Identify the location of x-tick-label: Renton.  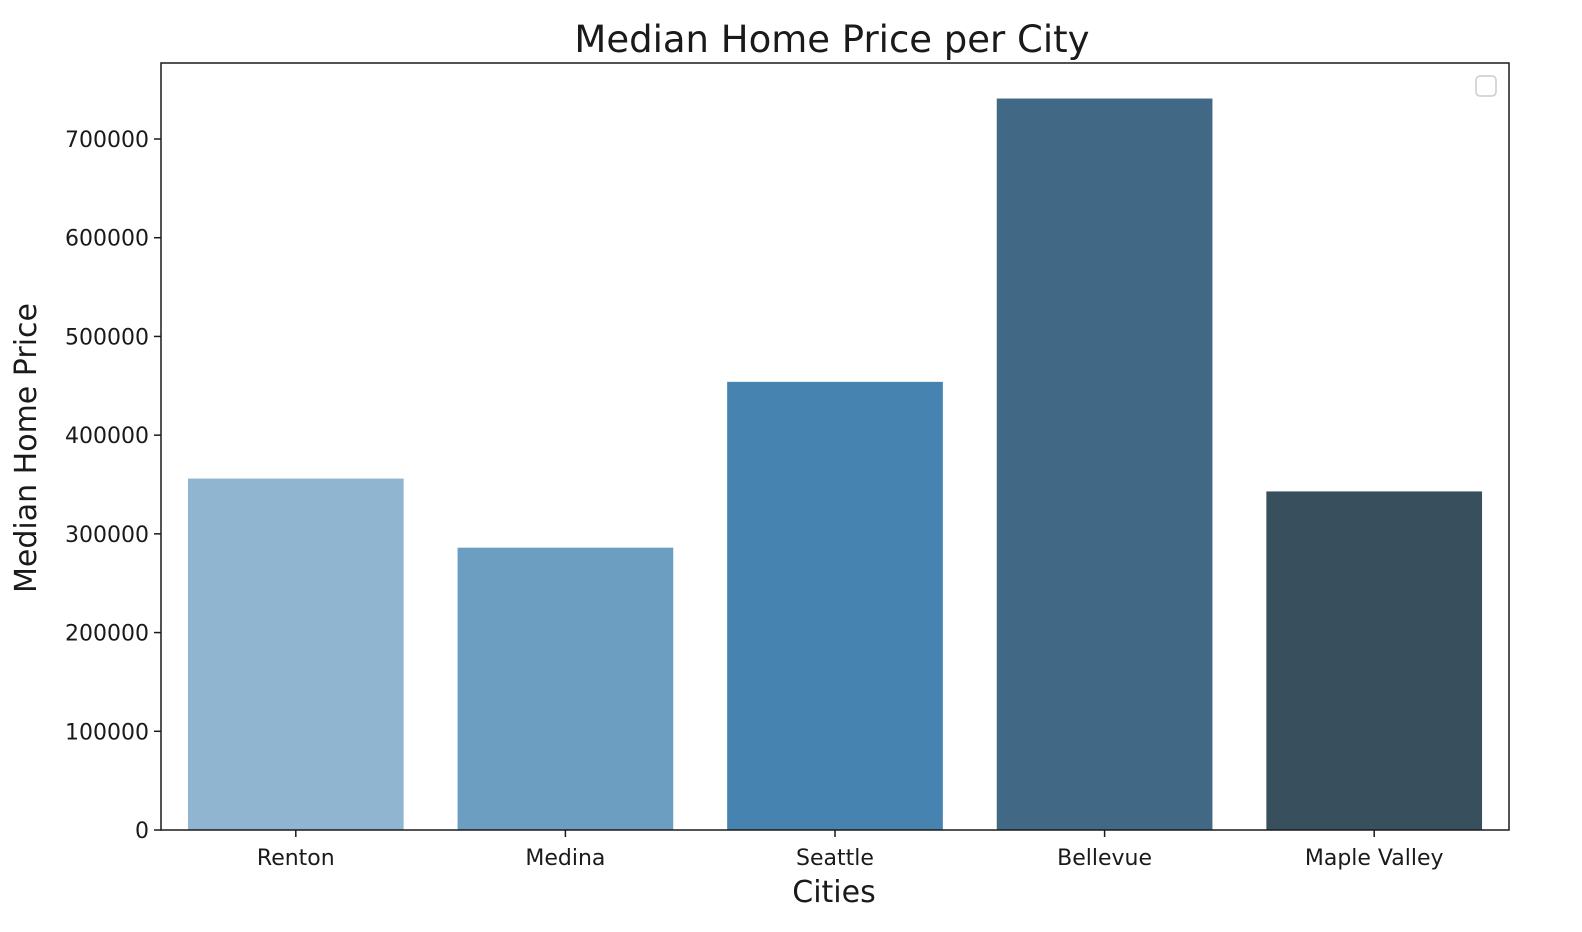
(296, 858).